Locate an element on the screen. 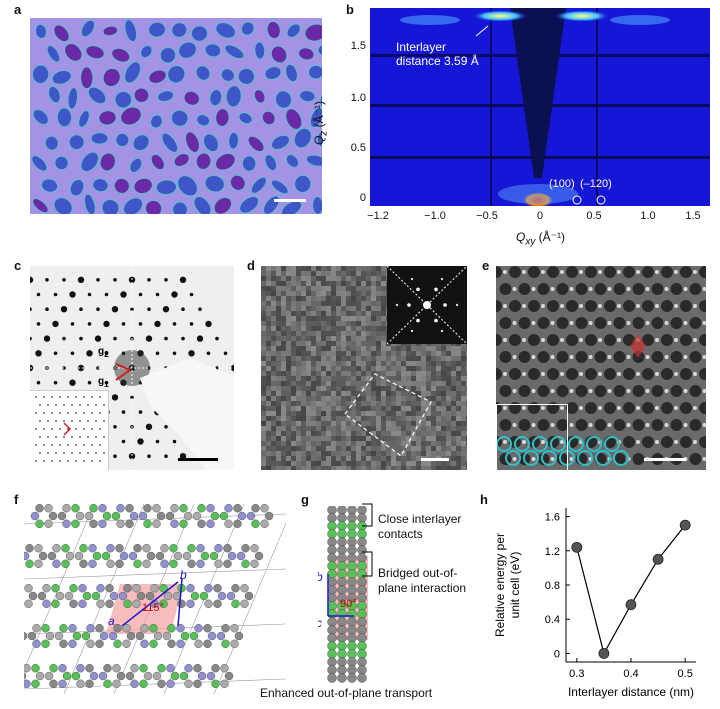 The image size is (720, 709). data-point is located at coordinates (631, 605).